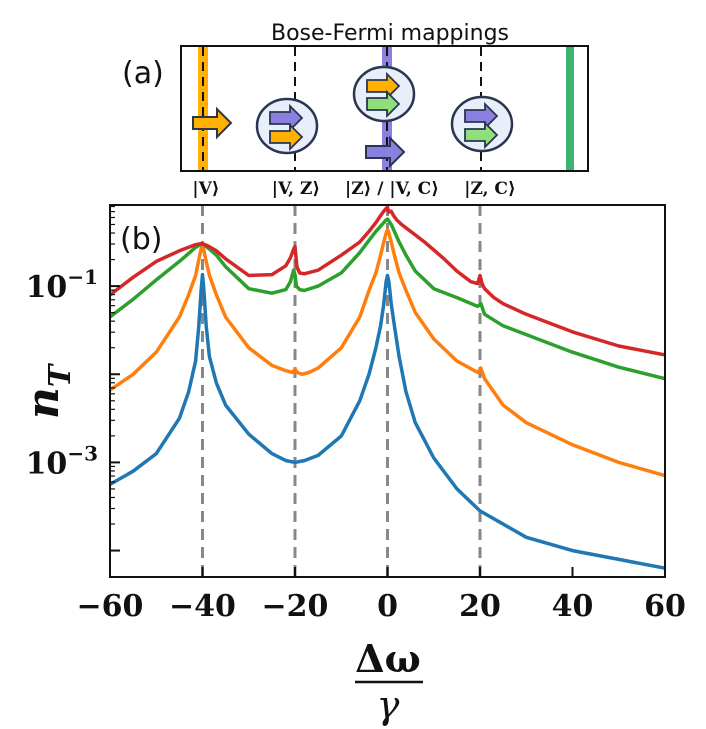  I want to click on y-axis-ticks: 10−110−3, so click(73, 378).